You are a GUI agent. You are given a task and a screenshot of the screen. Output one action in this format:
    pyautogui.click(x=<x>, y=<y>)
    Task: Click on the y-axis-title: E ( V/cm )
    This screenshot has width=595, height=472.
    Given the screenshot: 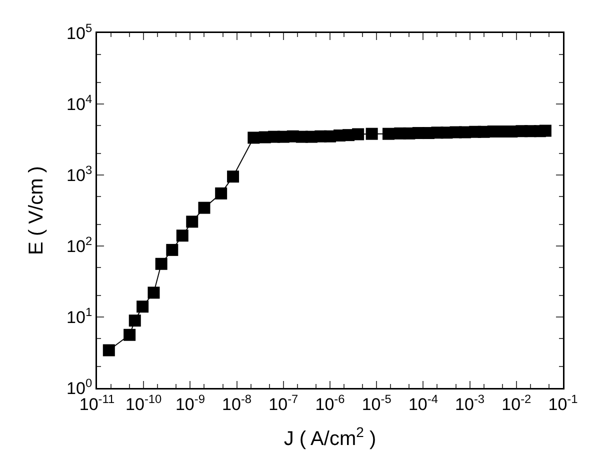 What is the action you would take?
    pyautogui.click(x=36, y=210)
    